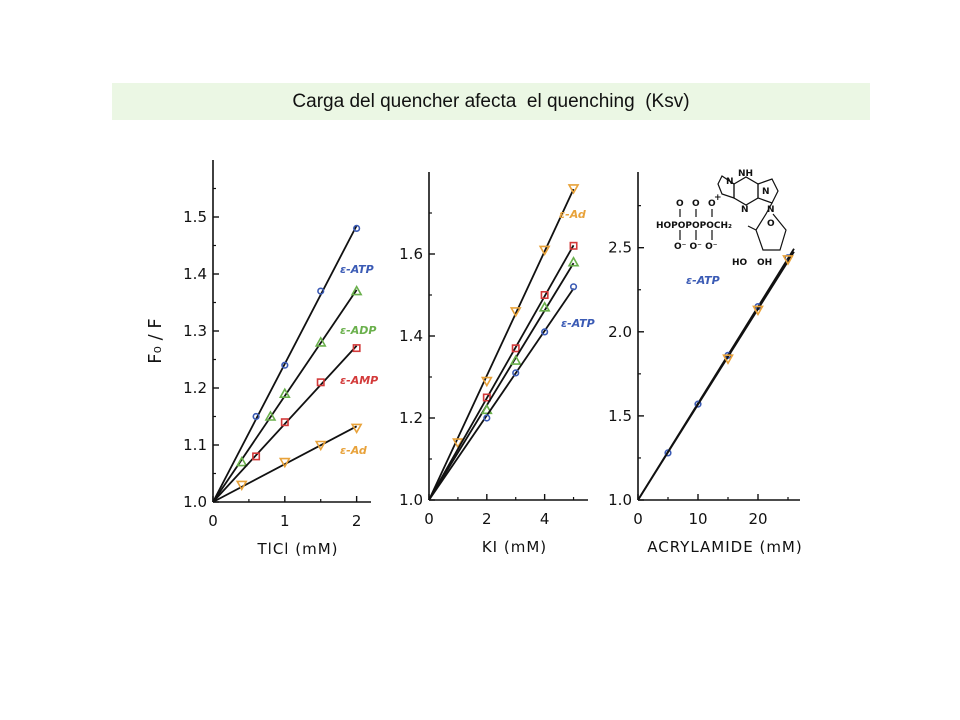  I want to click on chart-ki: 1.0 1.2 1.4 1.6 0 2 4 KI (mM), so click(493, 364).